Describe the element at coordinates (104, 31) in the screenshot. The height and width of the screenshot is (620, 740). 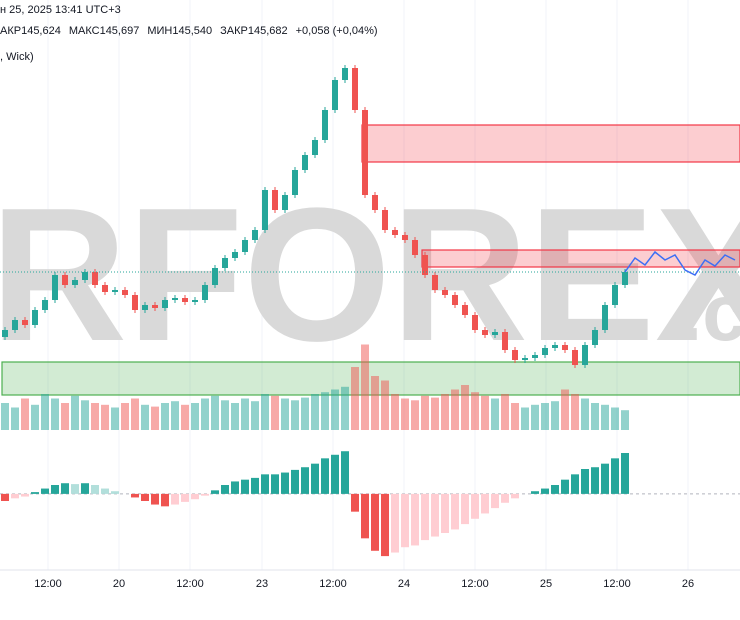
I see `header-value: МАКС145,697` at that location.